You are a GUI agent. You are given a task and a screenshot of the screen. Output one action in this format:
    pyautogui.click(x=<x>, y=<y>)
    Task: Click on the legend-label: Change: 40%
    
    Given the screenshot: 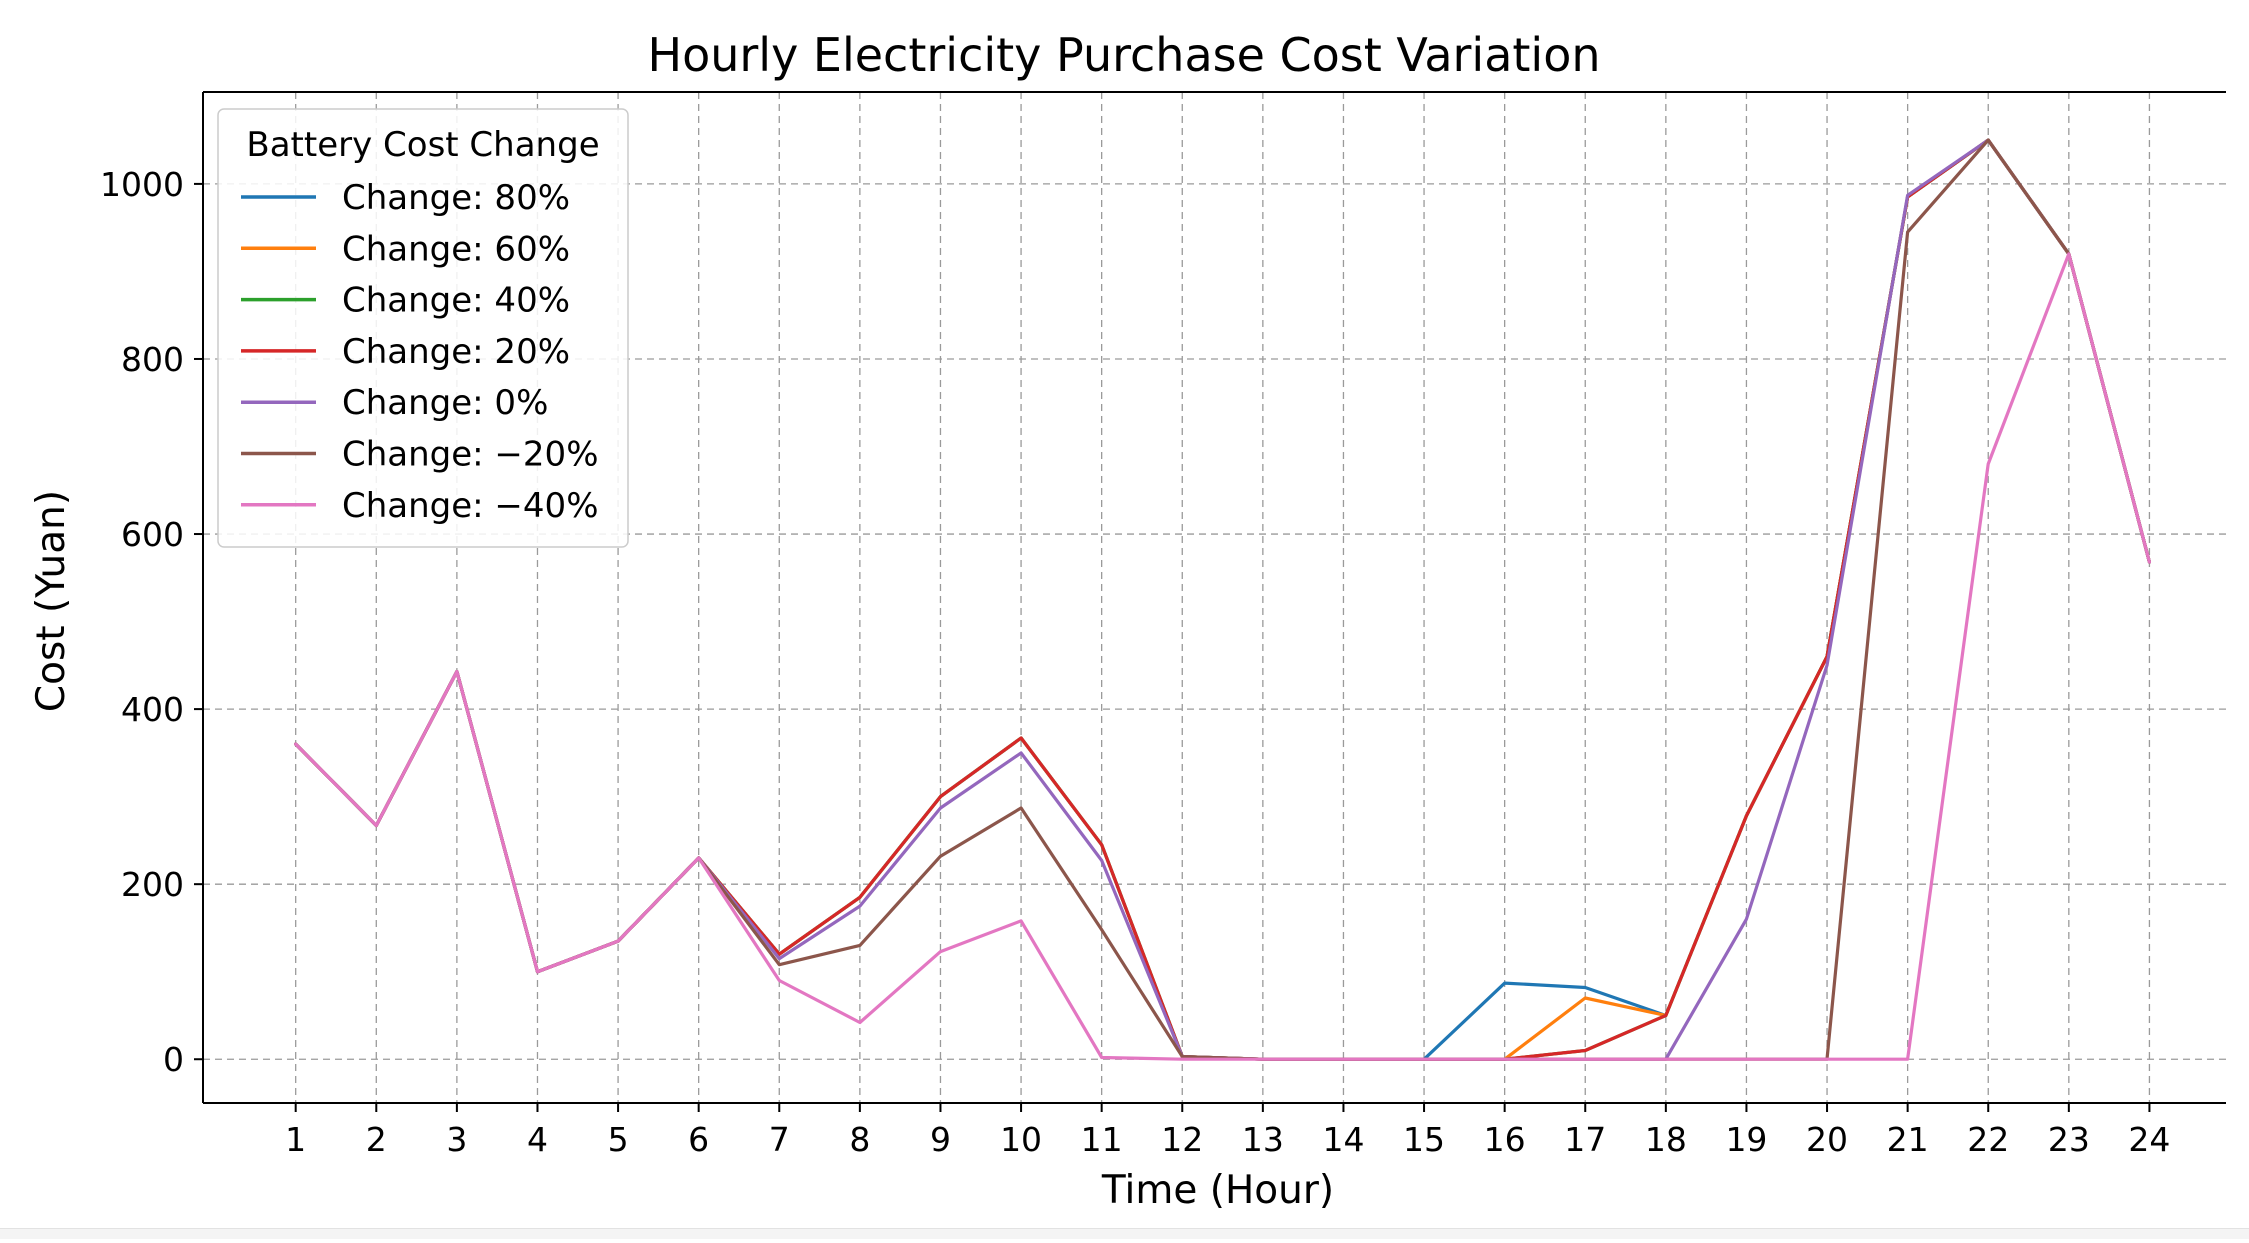 What is the action you would take?
    pyautogui.click(x=456, y=301)
    